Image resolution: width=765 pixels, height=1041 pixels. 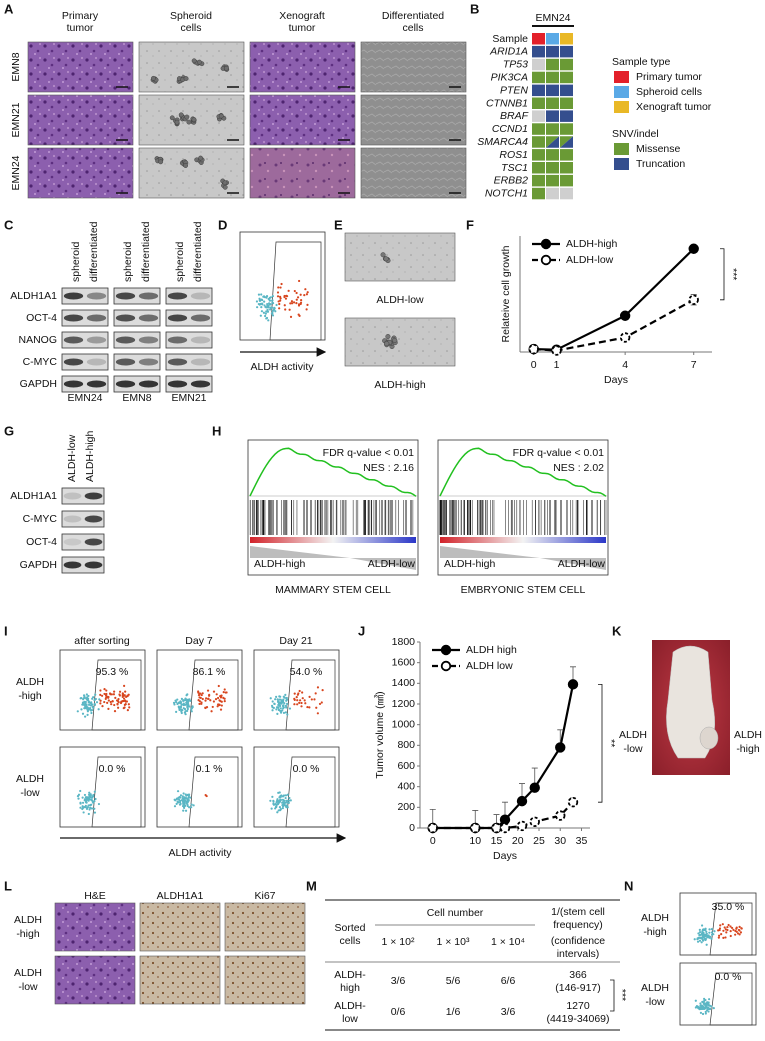 I want to click on row-label: ALDH-, so click(x=350, y=975).